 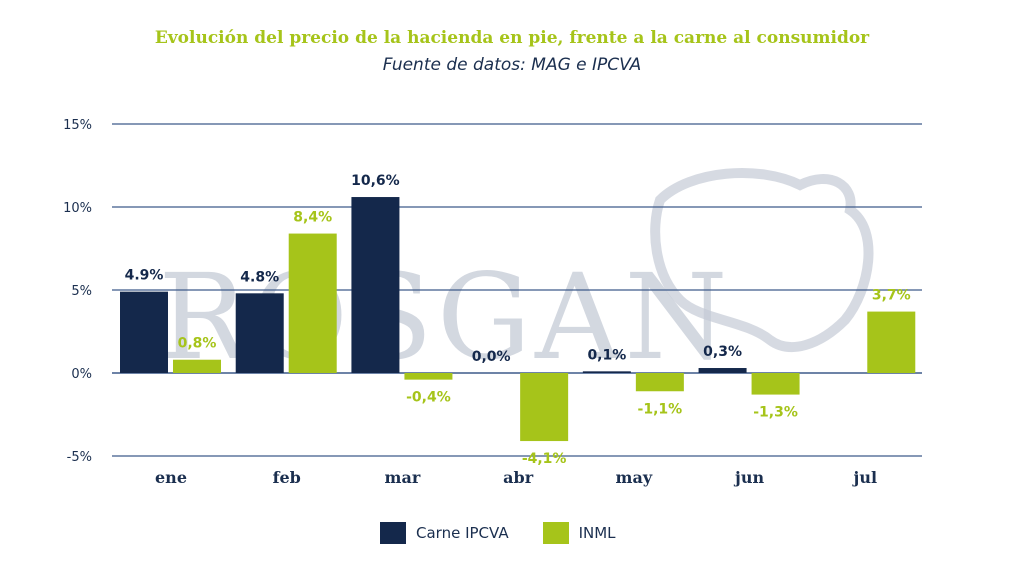 I want to click on data-label-inml: -4,1%, so click(x=544, y=459).